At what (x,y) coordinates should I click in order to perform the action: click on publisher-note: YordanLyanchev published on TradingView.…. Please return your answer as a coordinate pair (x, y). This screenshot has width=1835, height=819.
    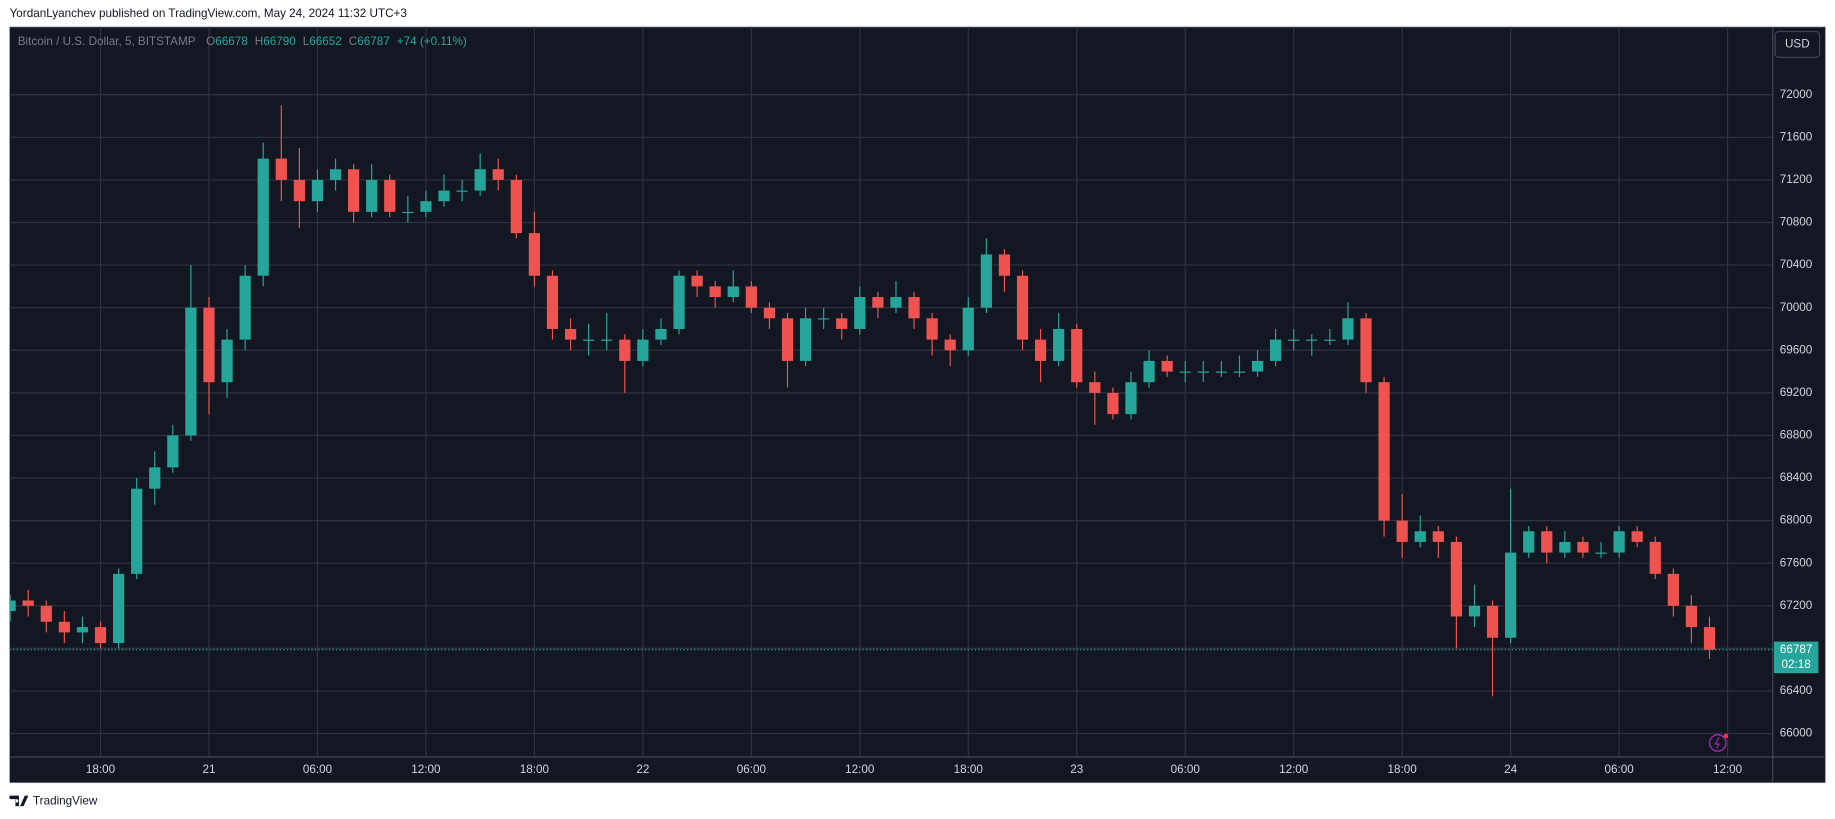
    Looking at the image, I should click on (208, 13).